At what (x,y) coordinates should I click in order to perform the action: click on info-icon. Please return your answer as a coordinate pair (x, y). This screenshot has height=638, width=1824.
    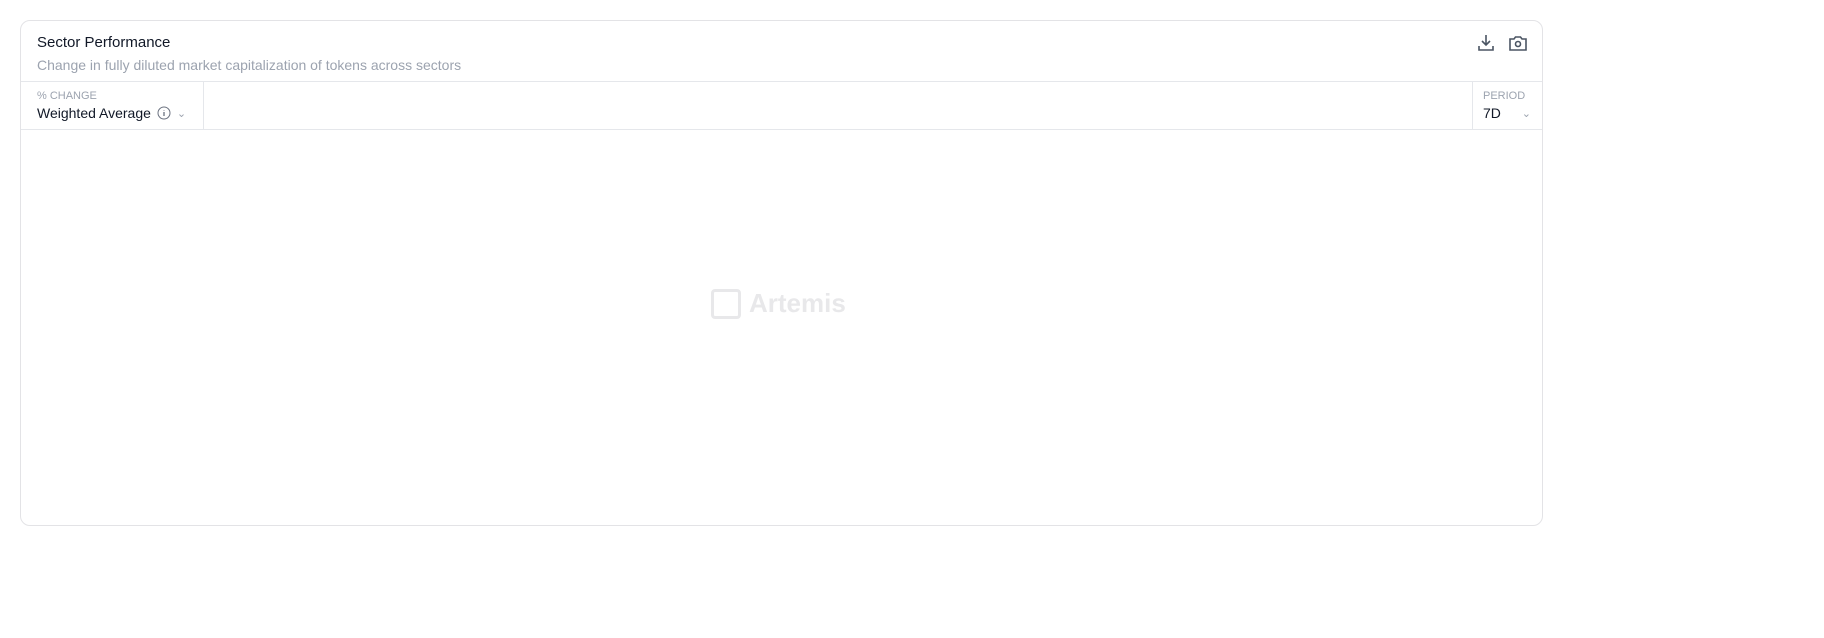
    Looking at the image, I should click on (164, 113).